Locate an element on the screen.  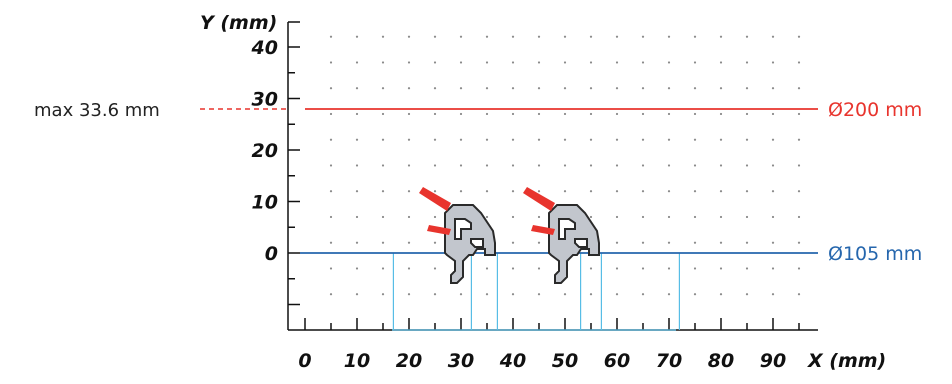
y-tick-label: 40 is located at coordinates (264, 48).